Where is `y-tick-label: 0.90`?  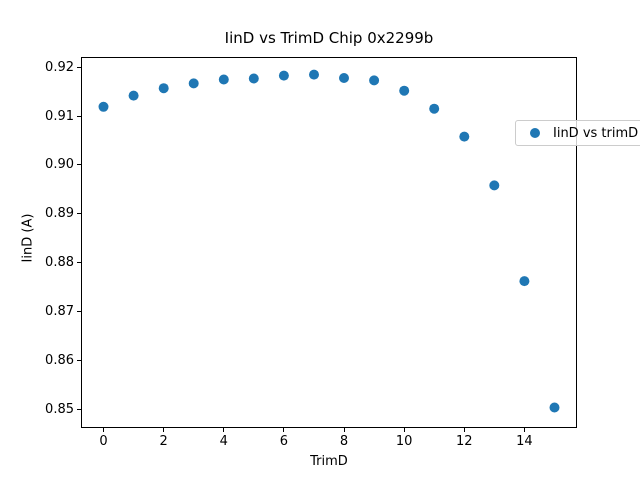 y-tick-label: 0.90 is located at coordinates (59, 165).